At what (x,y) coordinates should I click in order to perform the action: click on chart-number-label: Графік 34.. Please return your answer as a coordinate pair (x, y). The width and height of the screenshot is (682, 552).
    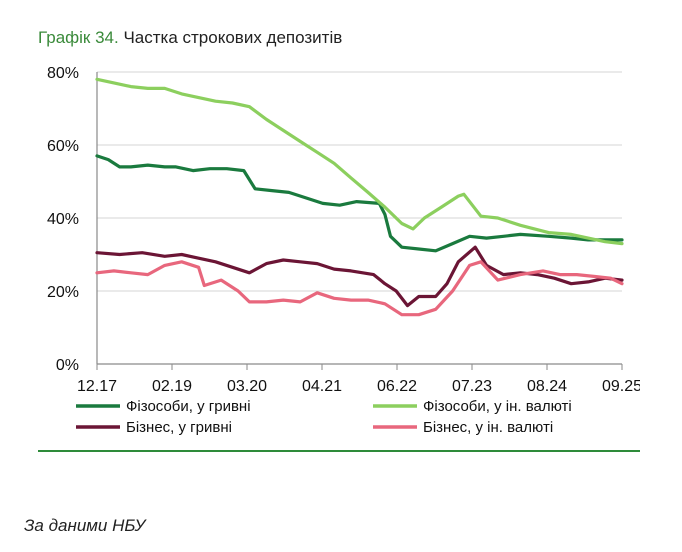
    Looking at the image, I should click on (78, 37).